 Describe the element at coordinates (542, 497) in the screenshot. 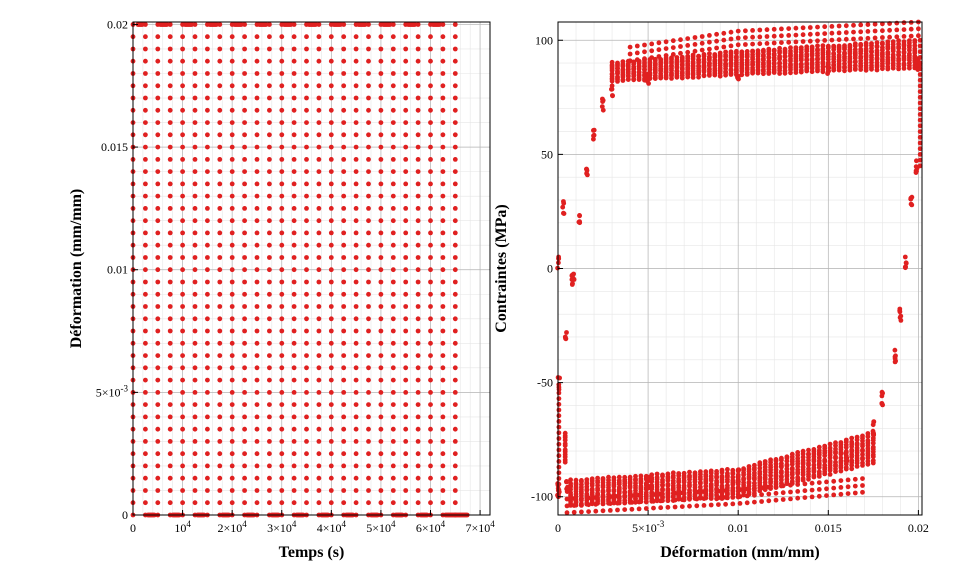

I see `right-y-tick-label: -100` at that location.